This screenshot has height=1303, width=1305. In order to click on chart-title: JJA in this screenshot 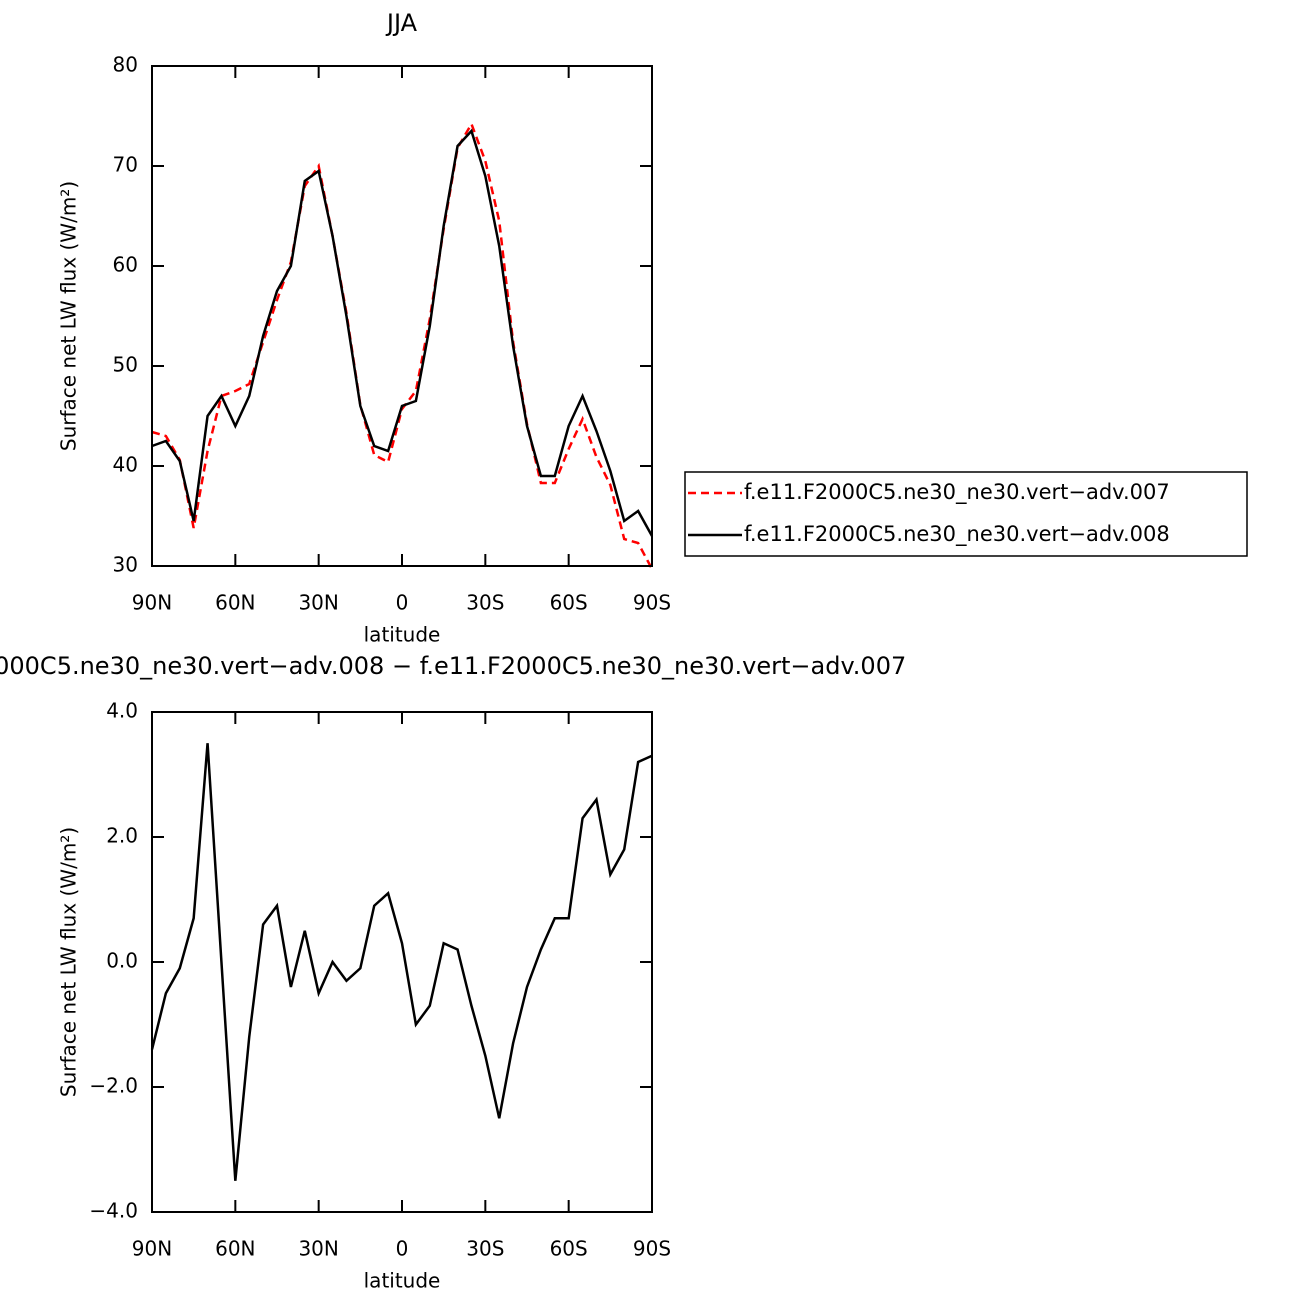, I will do `click(401, 23)`.